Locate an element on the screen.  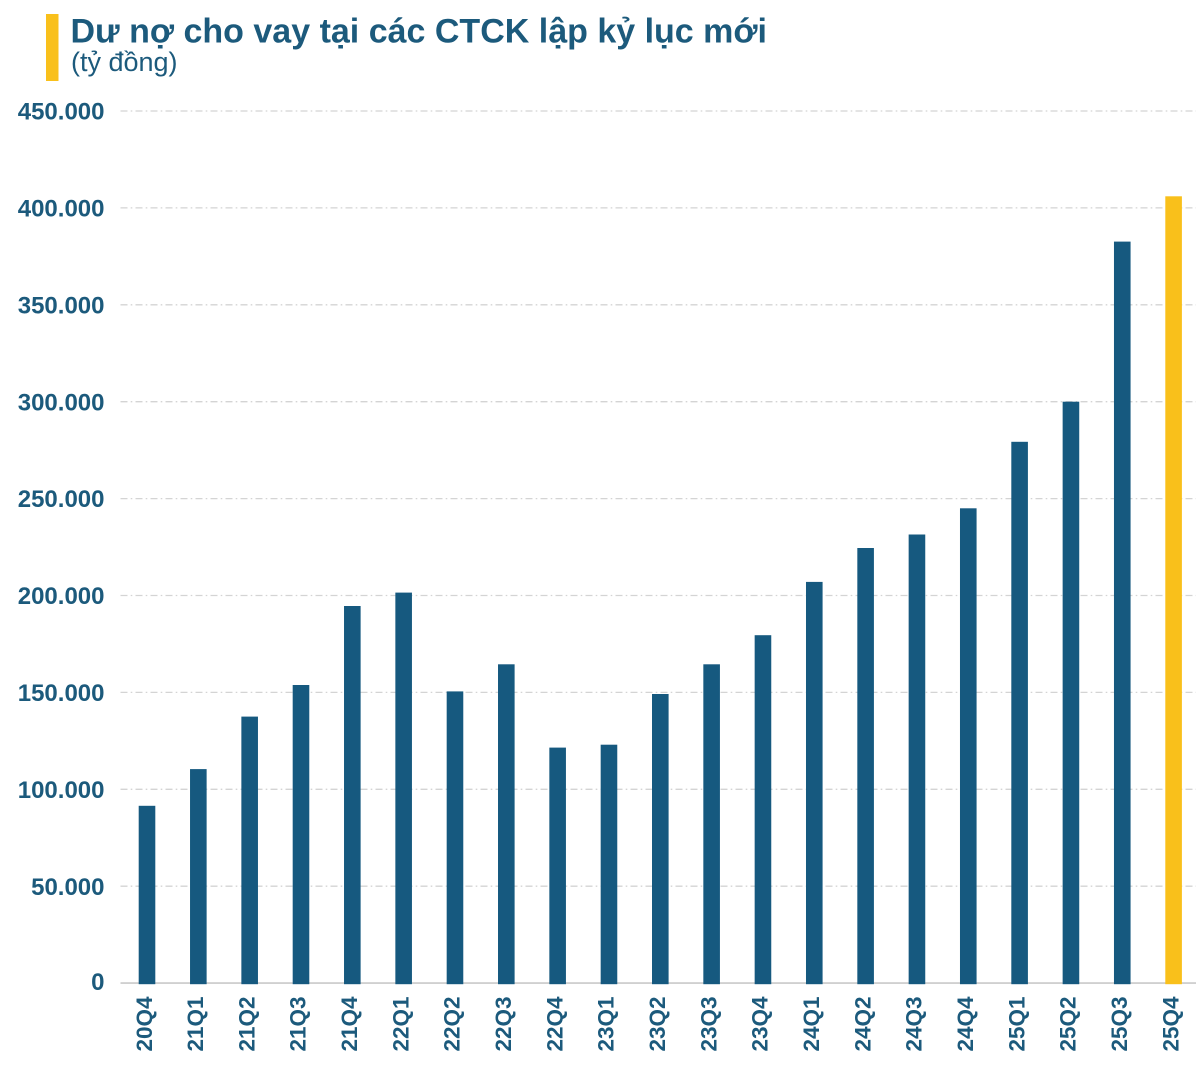
svg-text: 23Q2 is located at coordinates (657, 1023).